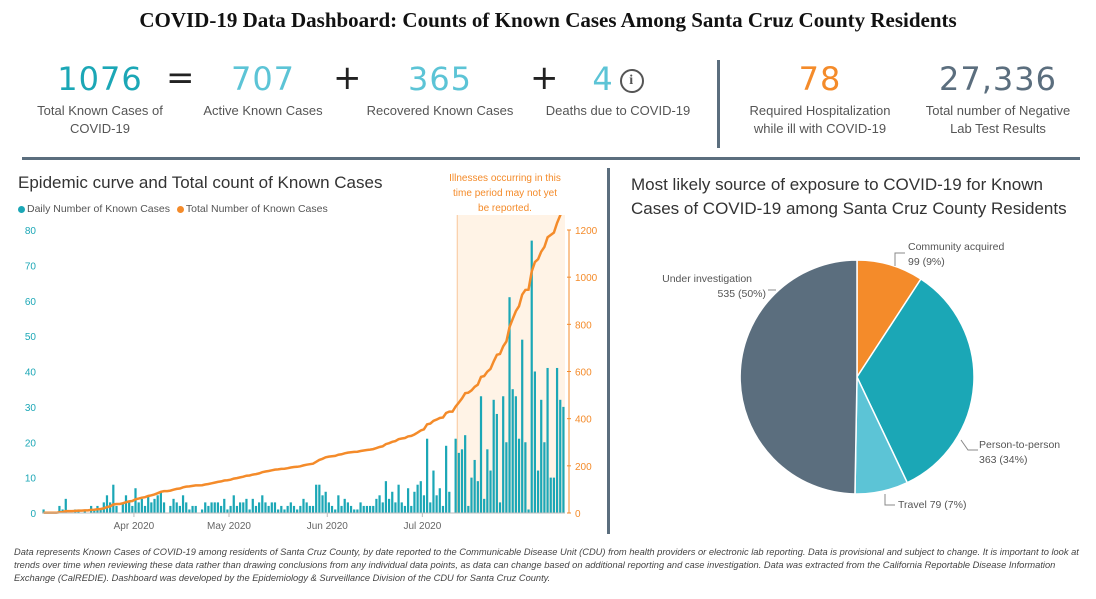  Describe the element at coordinates (889, 500) in the screenshot. I see `leader-travel` at that location.